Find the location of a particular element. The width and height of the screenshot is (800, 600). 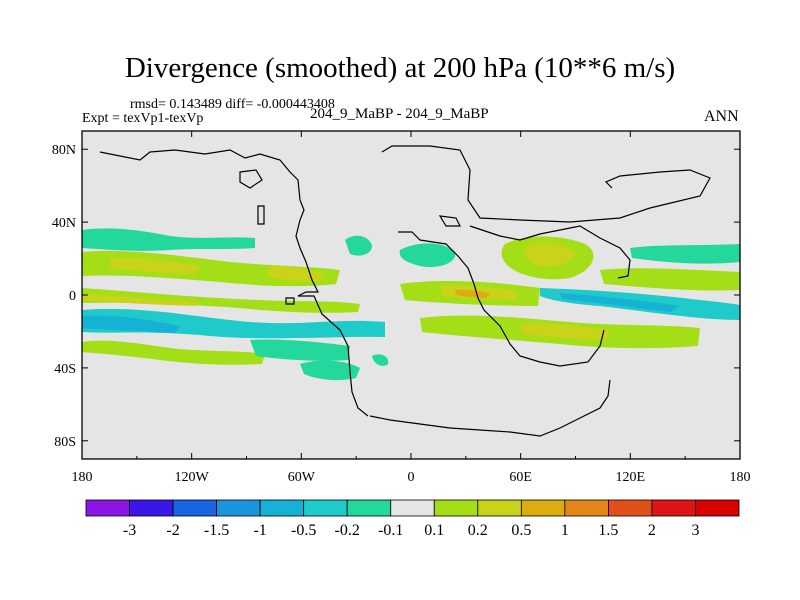

contour-neg-blob-atlantic is located at coordinates (358, 245).